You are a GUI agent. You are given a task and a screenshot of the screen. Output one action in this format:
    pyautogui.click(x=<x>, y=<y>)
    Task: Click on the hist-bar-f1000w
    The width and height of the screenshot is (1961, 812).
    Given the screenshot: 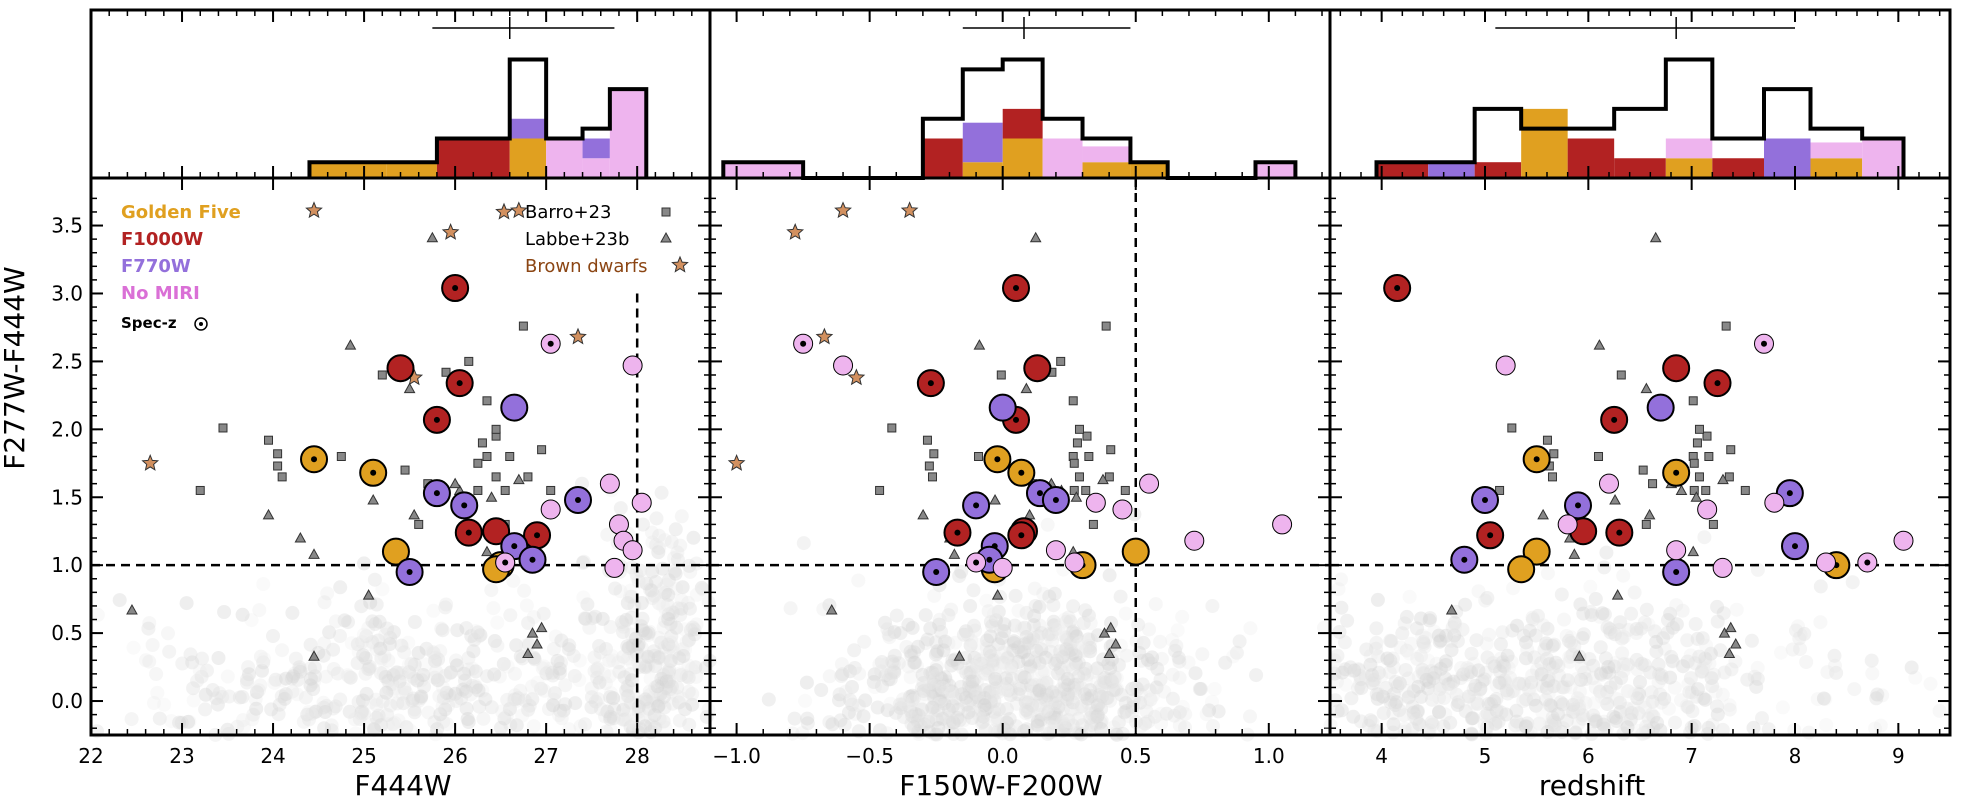 What is the action you would take?
    pyautogui.click(x=473, y=158)
    